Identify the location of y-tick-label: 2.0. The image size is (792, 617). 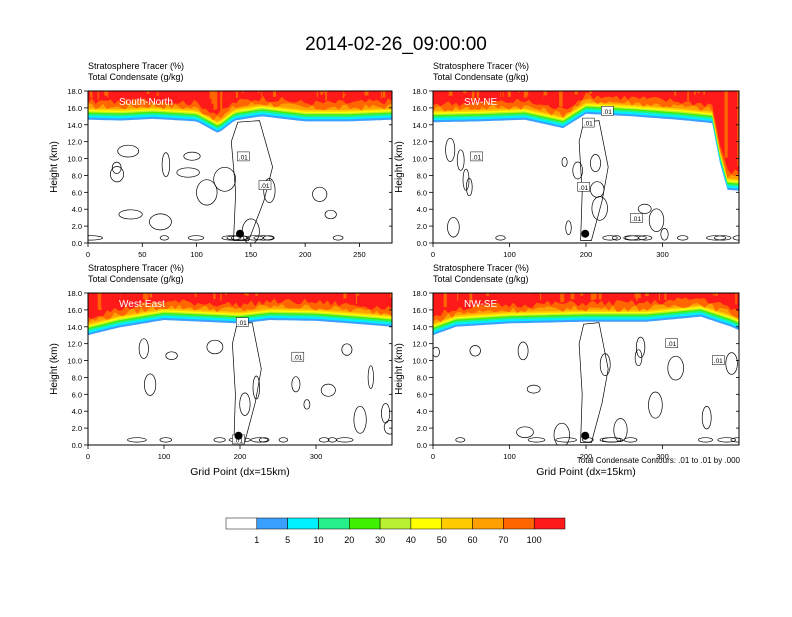
(77, 428).